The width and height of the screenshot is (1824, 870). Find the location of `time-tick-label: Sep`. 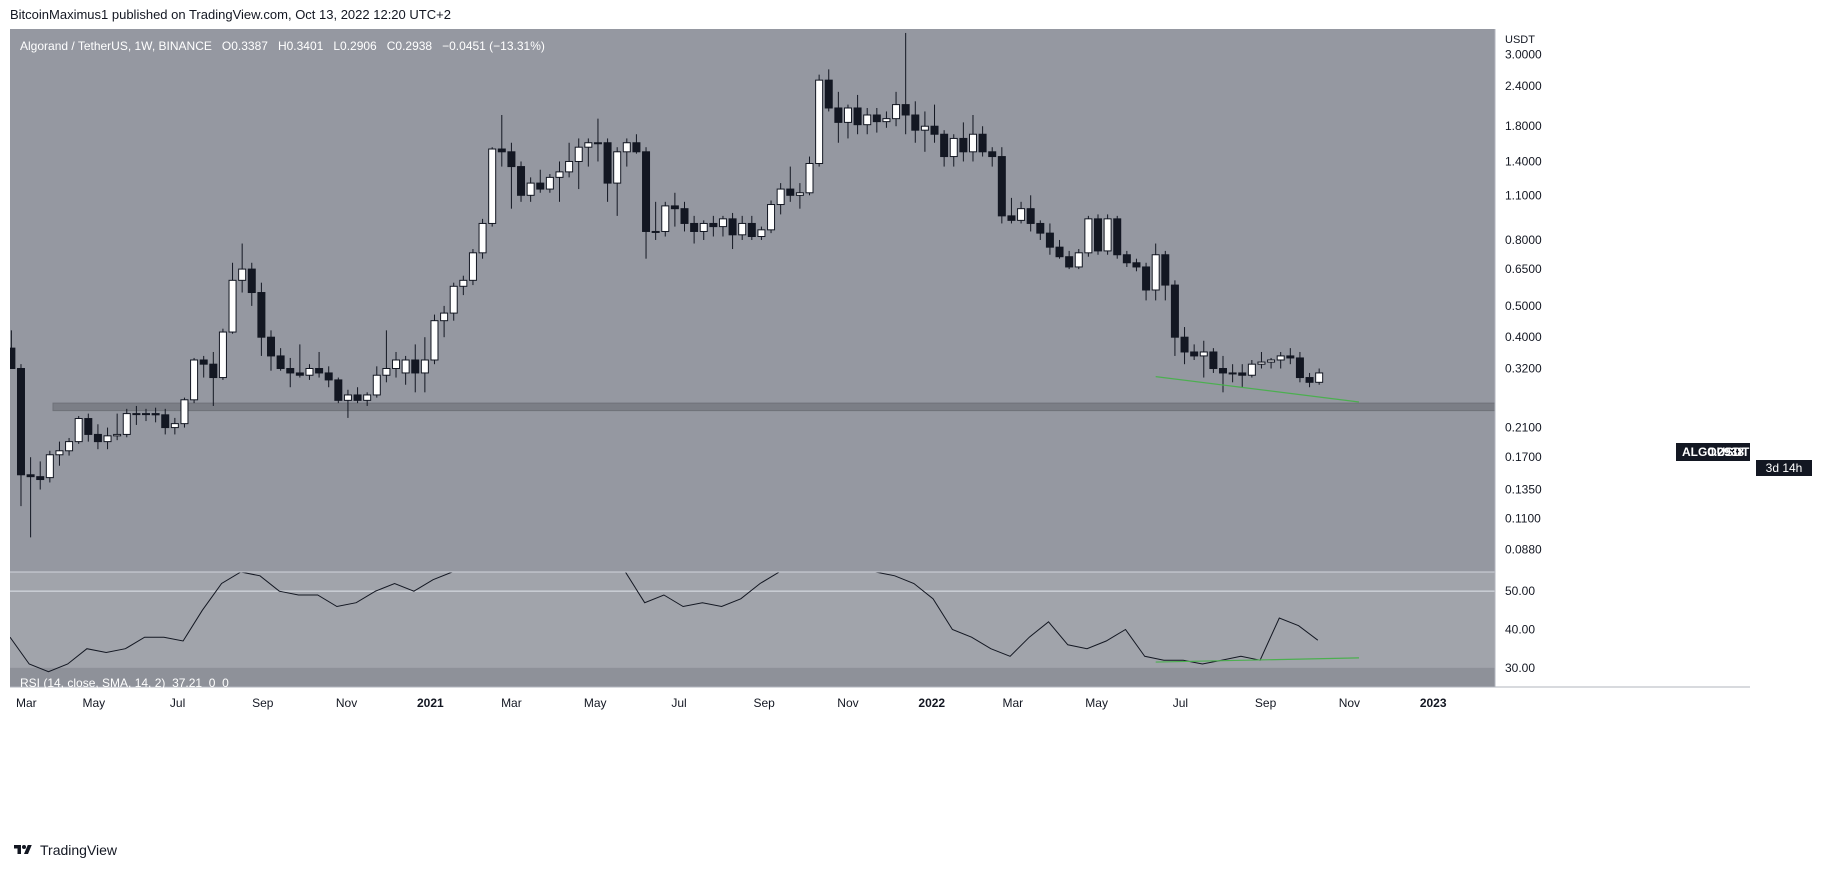

time-tick-label: Sep is located at coordinates (1266, 703).